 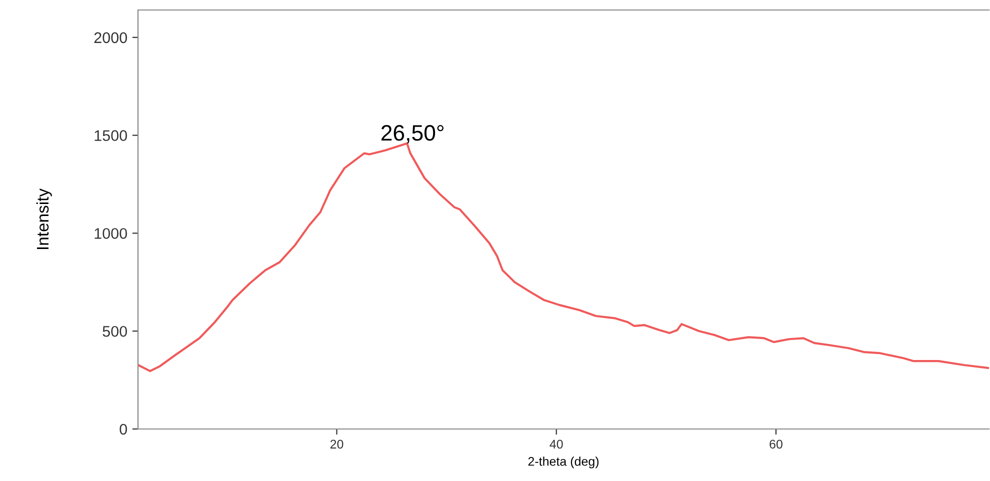 I want to click on y-tick-label: 2000, so click(x=110, y=38).